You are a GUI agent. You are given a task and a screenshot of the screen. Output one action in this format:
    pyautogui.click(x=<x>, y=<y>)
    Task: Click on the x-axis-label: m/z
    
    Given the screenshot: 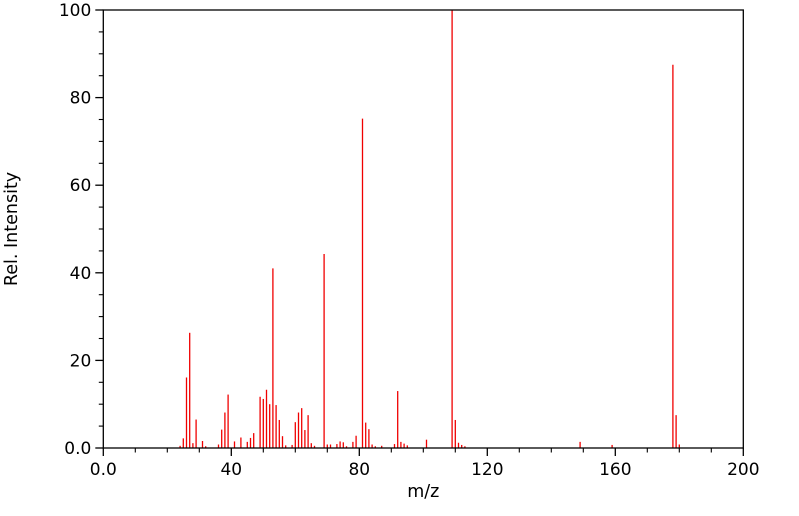 What is the action you would take?
    pyautogui.click(x=423, y=492)
    